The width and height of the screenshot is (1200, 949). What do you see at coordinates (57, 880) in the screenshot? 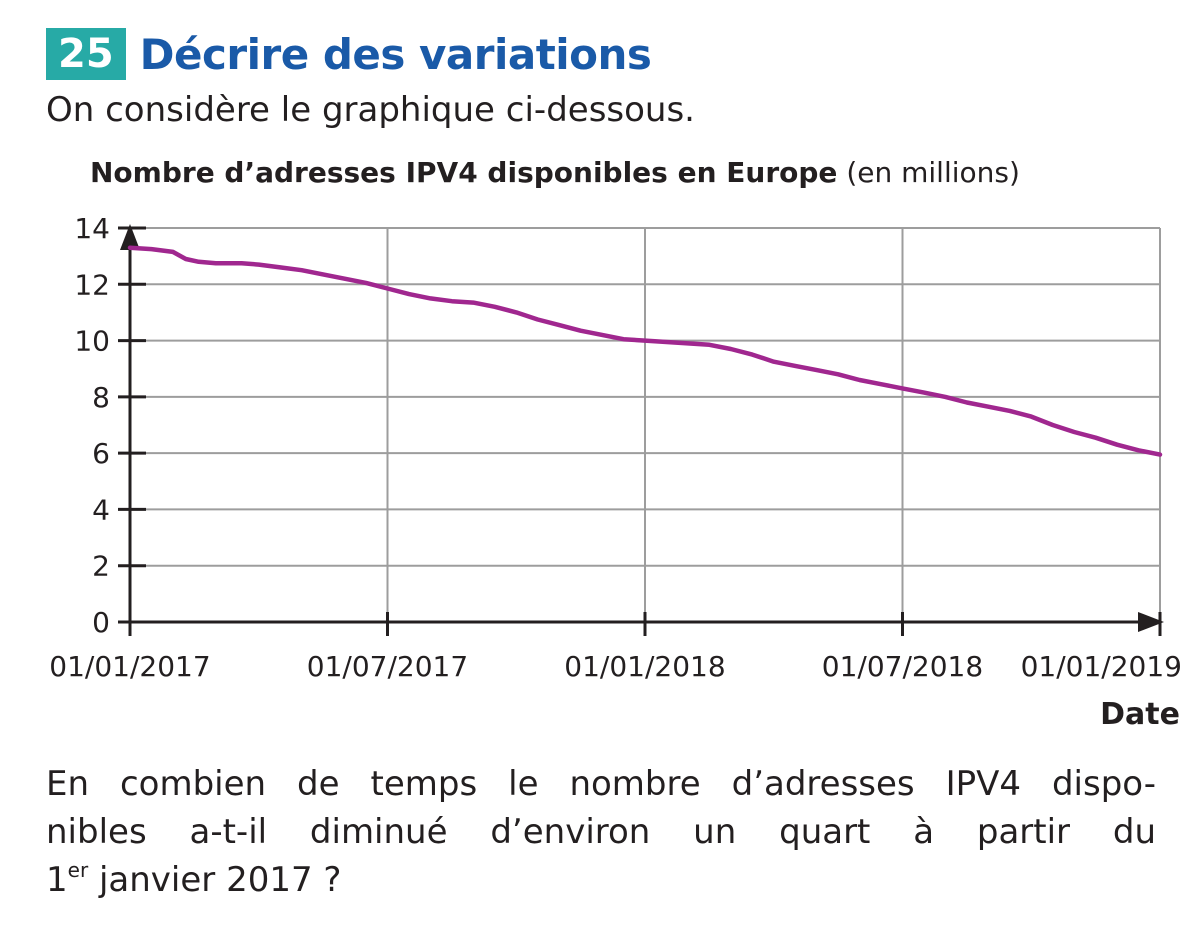
I see `question-ordinal-number: 1` at bounding box center [57, 880].